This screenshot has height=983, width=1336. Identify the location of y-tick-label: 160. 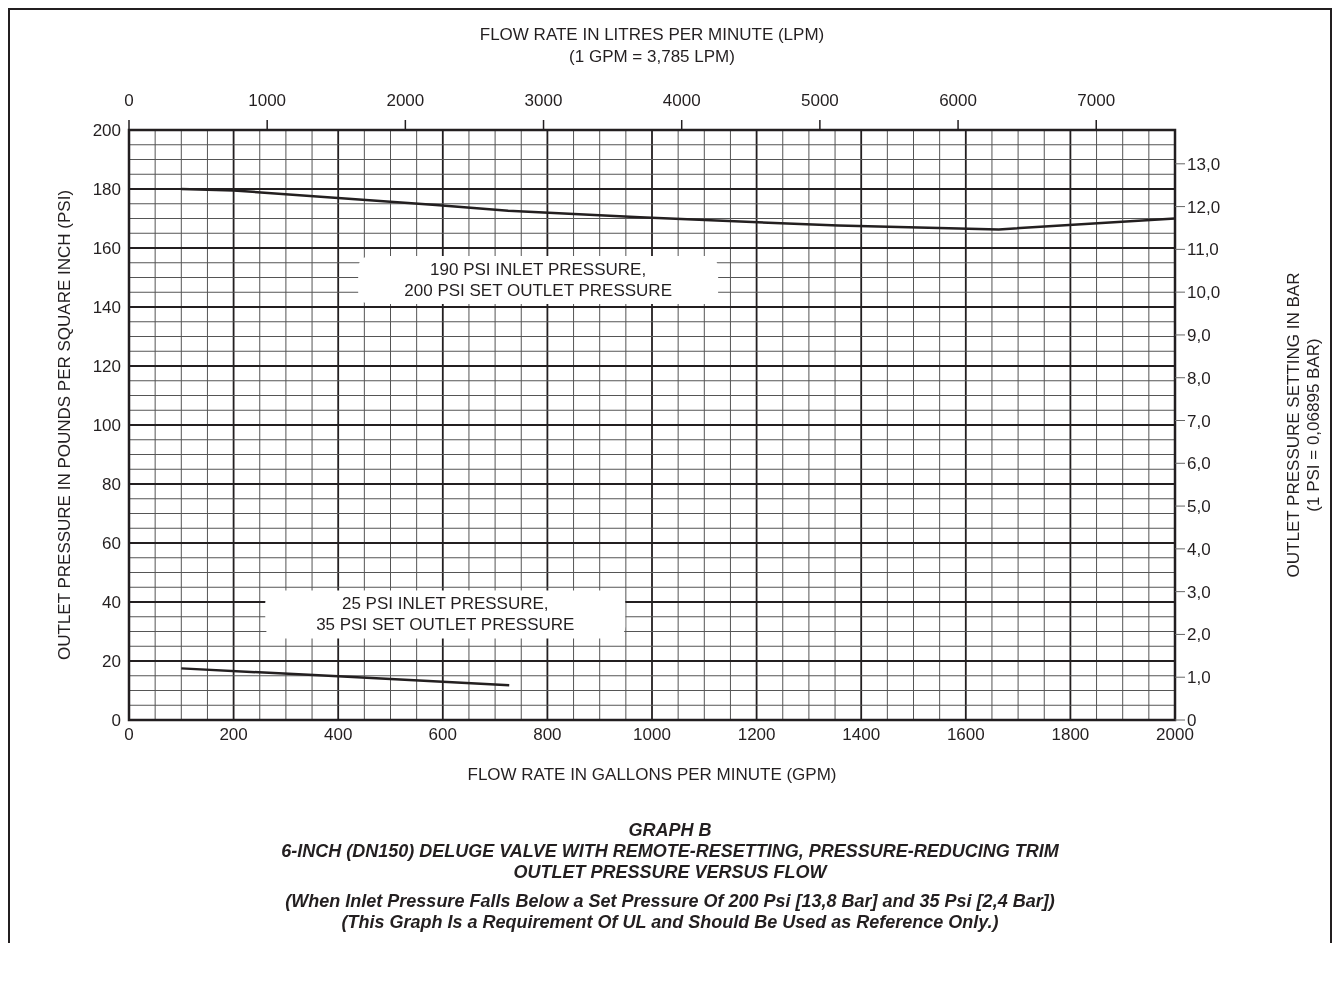
(106, 249).